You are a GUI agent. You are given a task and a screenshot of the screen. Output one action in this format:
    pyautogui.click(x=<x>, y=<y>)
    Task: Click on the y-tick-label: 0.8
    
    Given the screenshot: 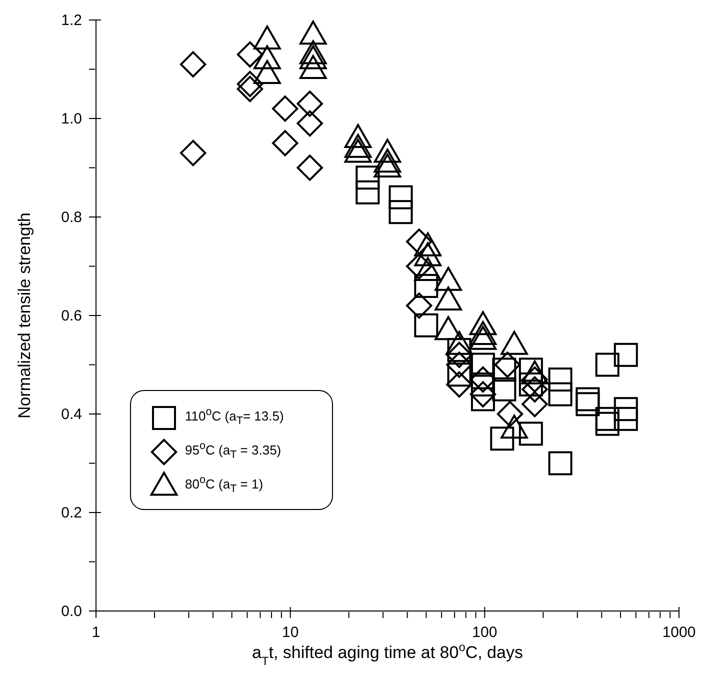 What is the action you would take?
    pyautogui.click(x=71, y=217)
    